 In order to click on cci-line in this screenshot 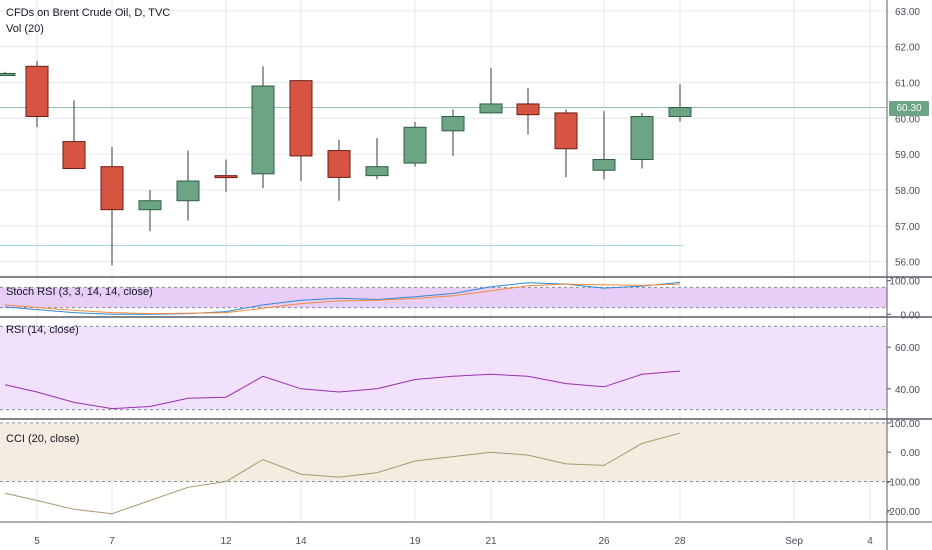, I will do `click(342, 473)`.